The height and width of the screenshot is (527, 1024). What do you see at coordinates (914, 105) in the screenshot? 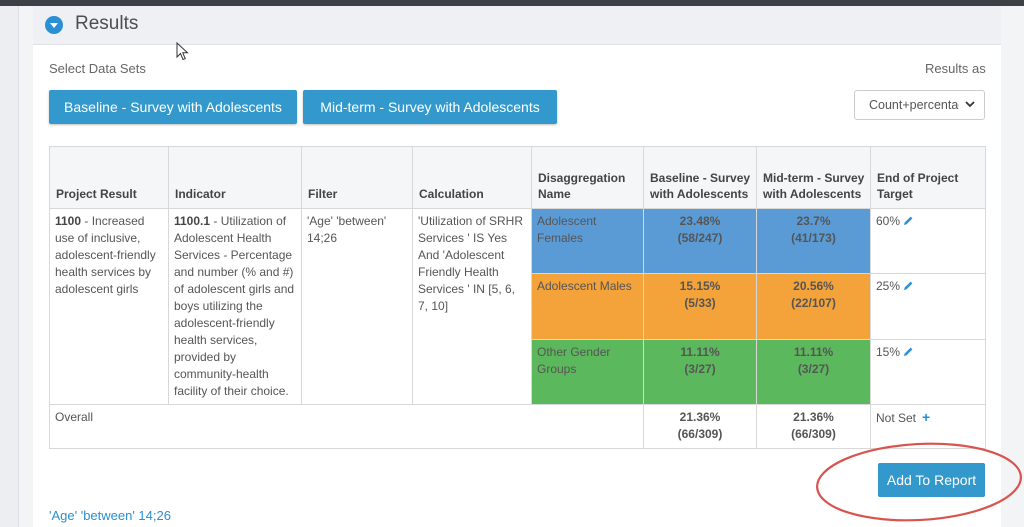
I see `results-as-value: Count+percentage` at bounding box center [914, 105].